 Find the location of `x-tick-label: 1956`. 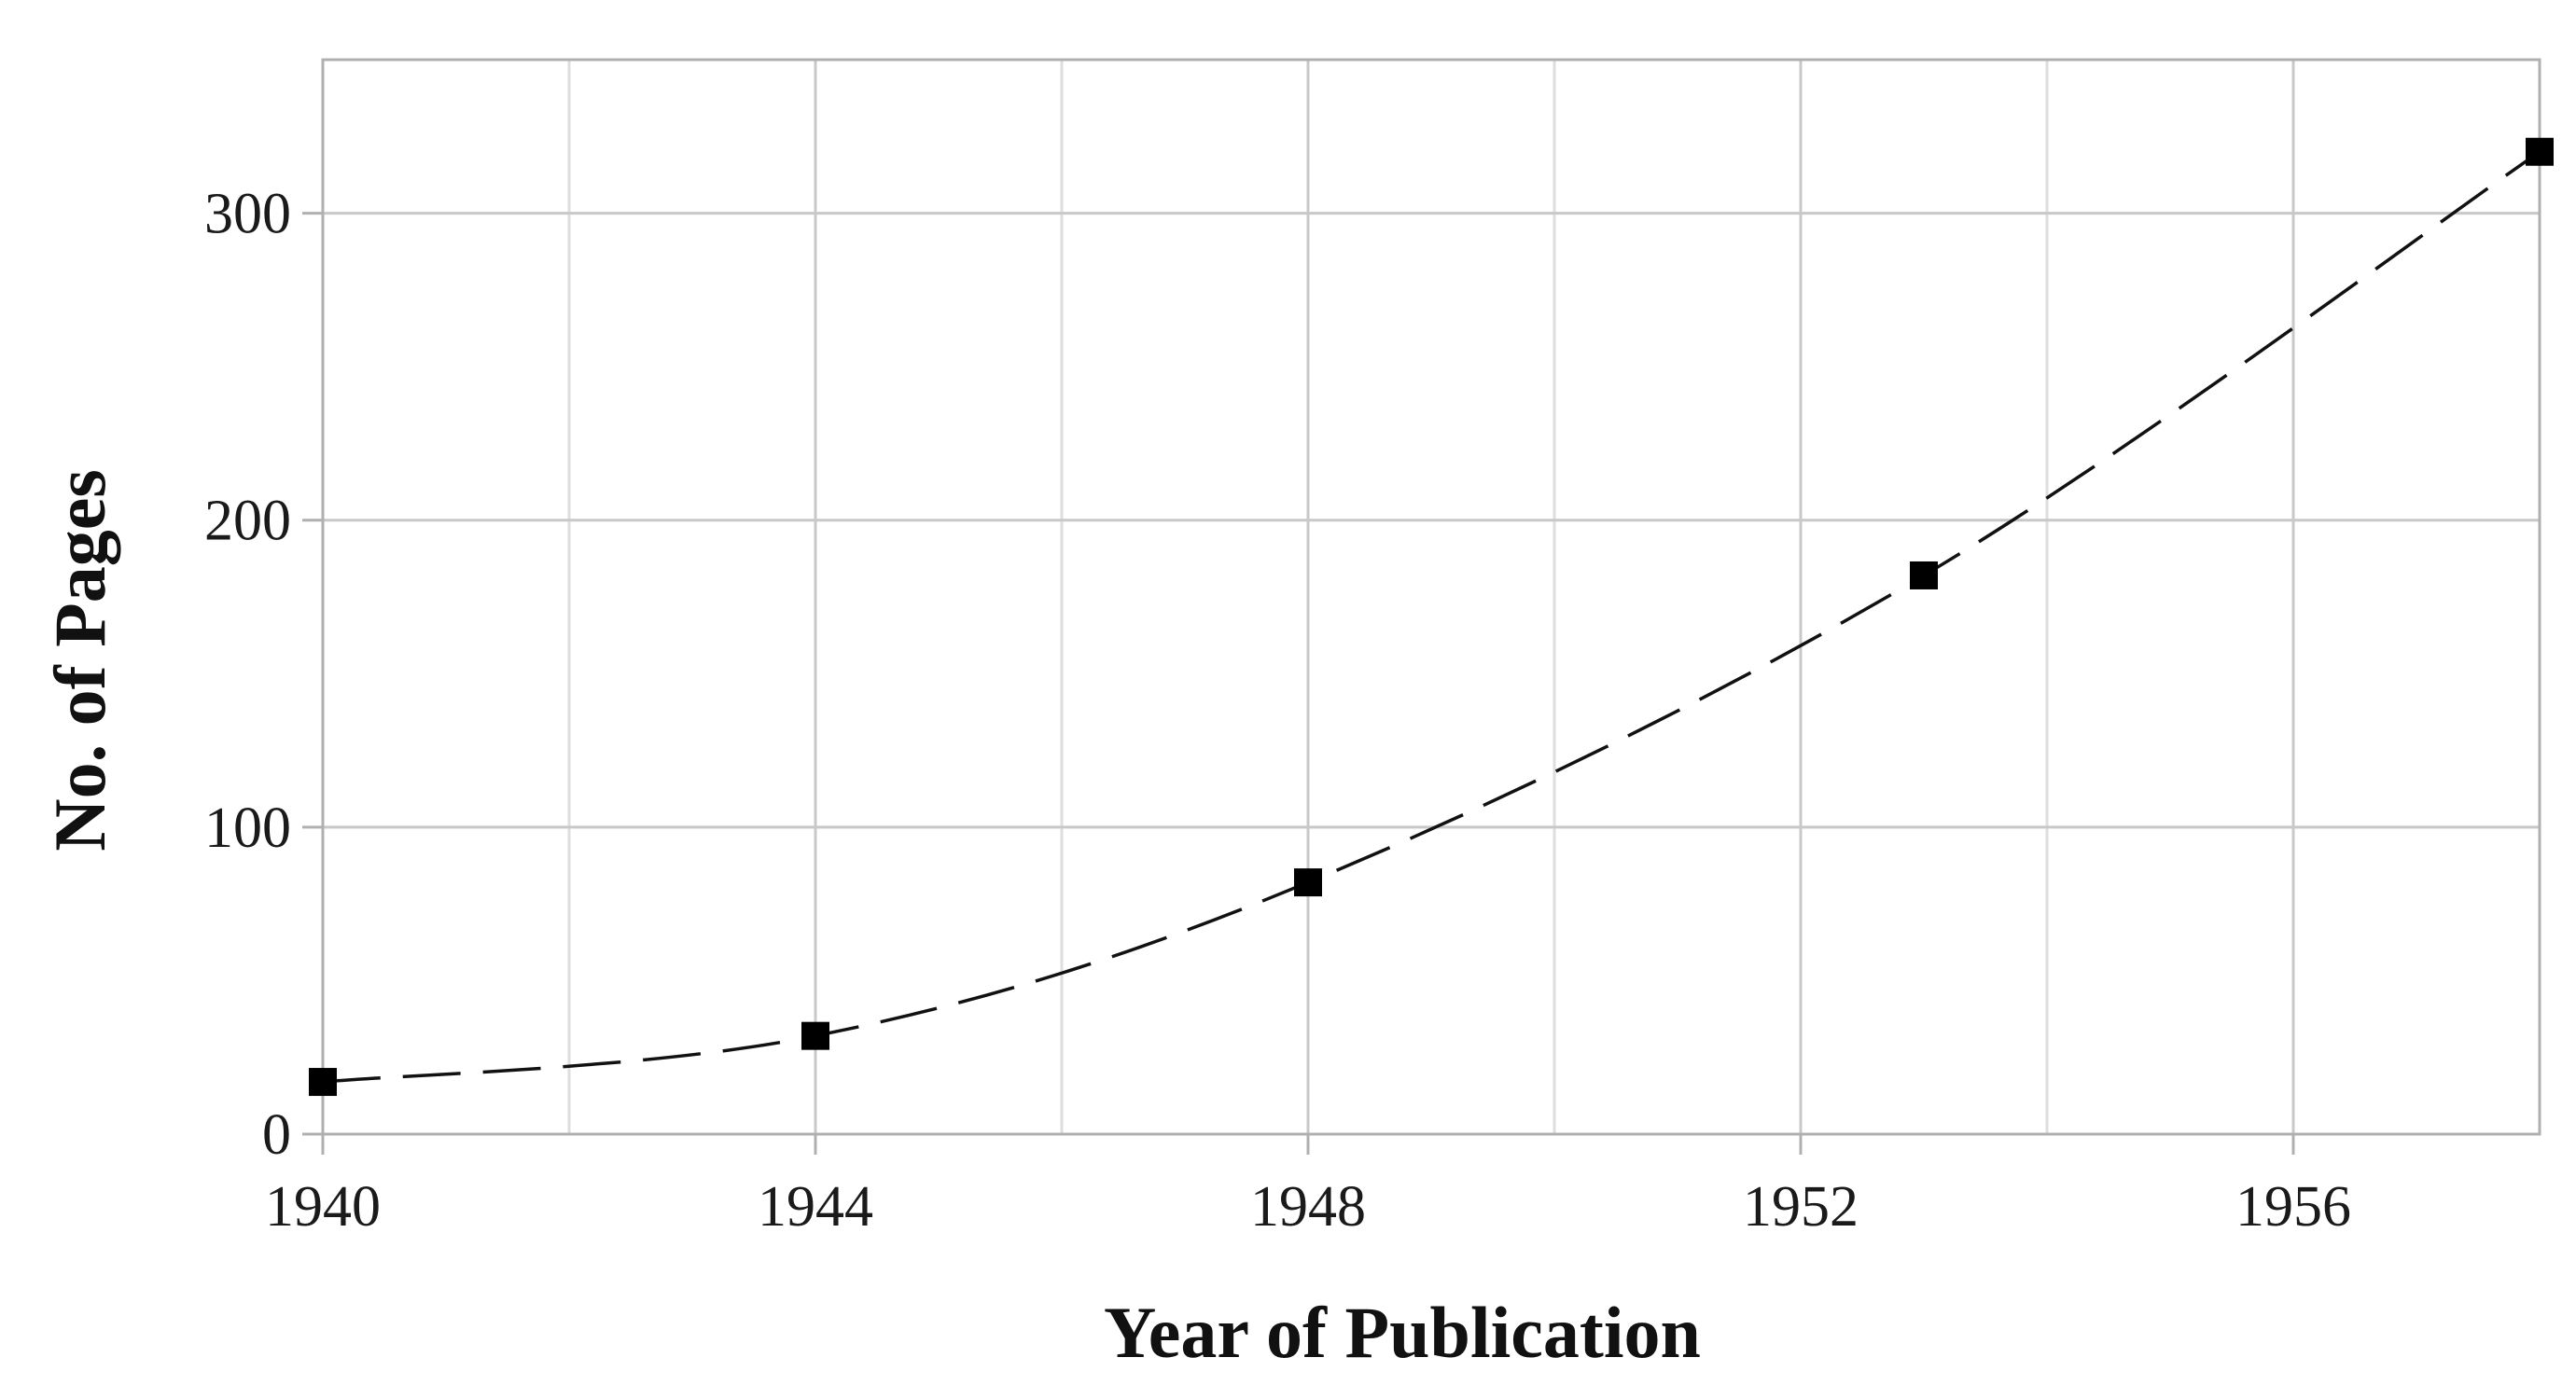

x-tick-label: 1956 is located at coordinates (2293, 1207).